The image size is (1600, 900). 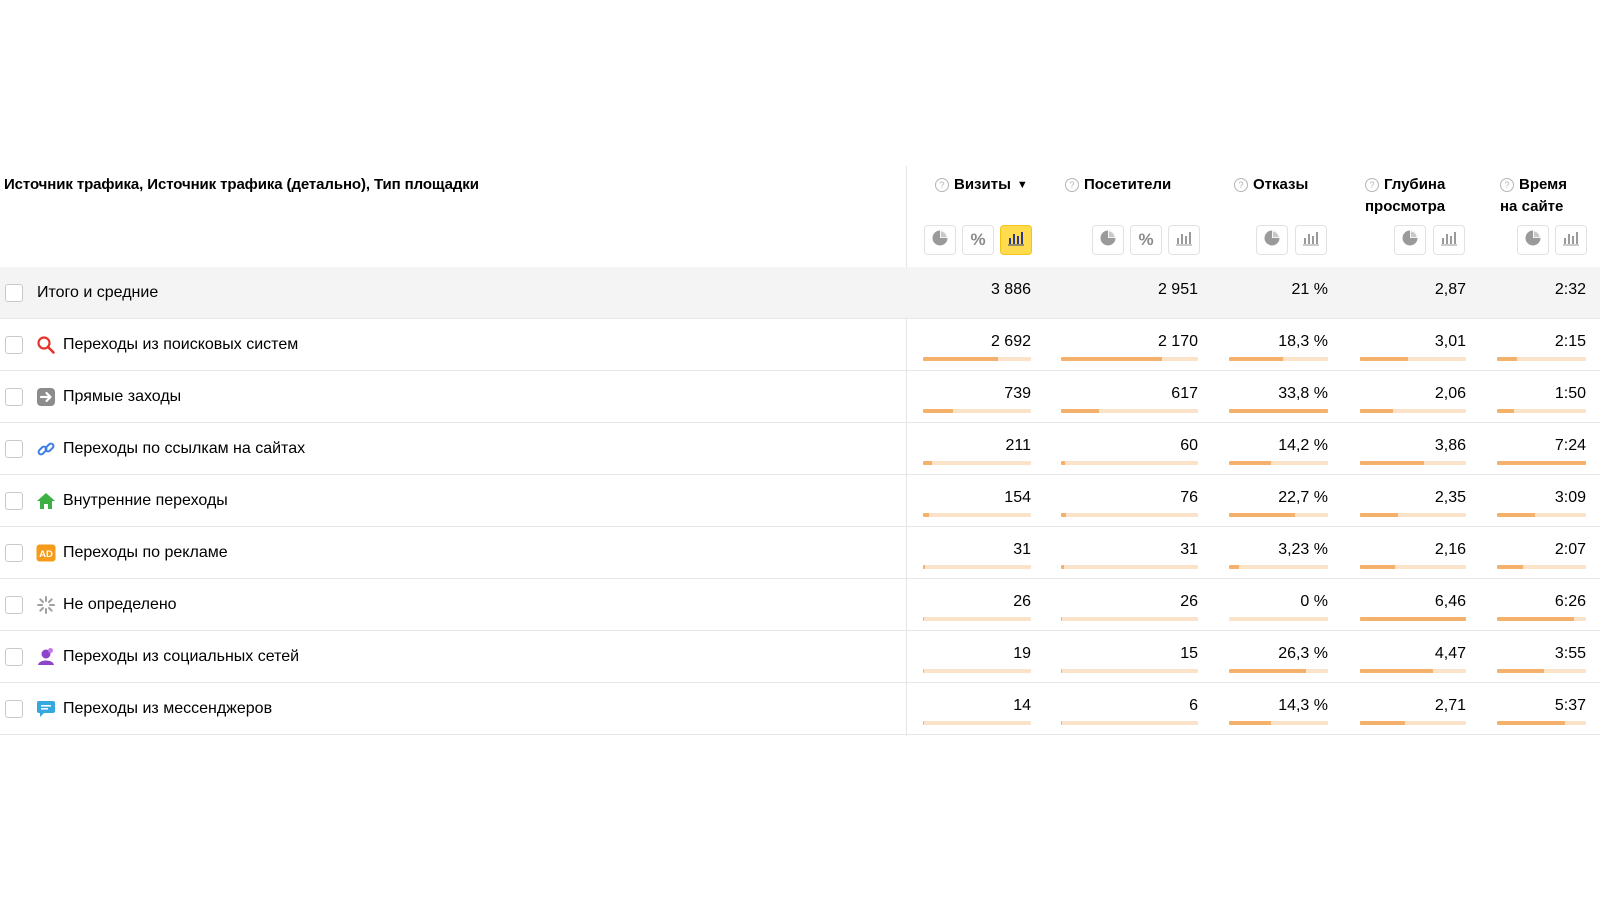 I want to click on metric-title: просмотра, so click(x=1405, y=206).